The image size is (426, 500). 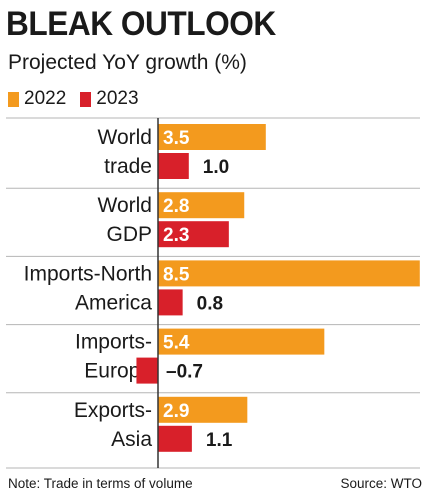 I want to click on legend-swatch-2023, so click(x=86, y=99).